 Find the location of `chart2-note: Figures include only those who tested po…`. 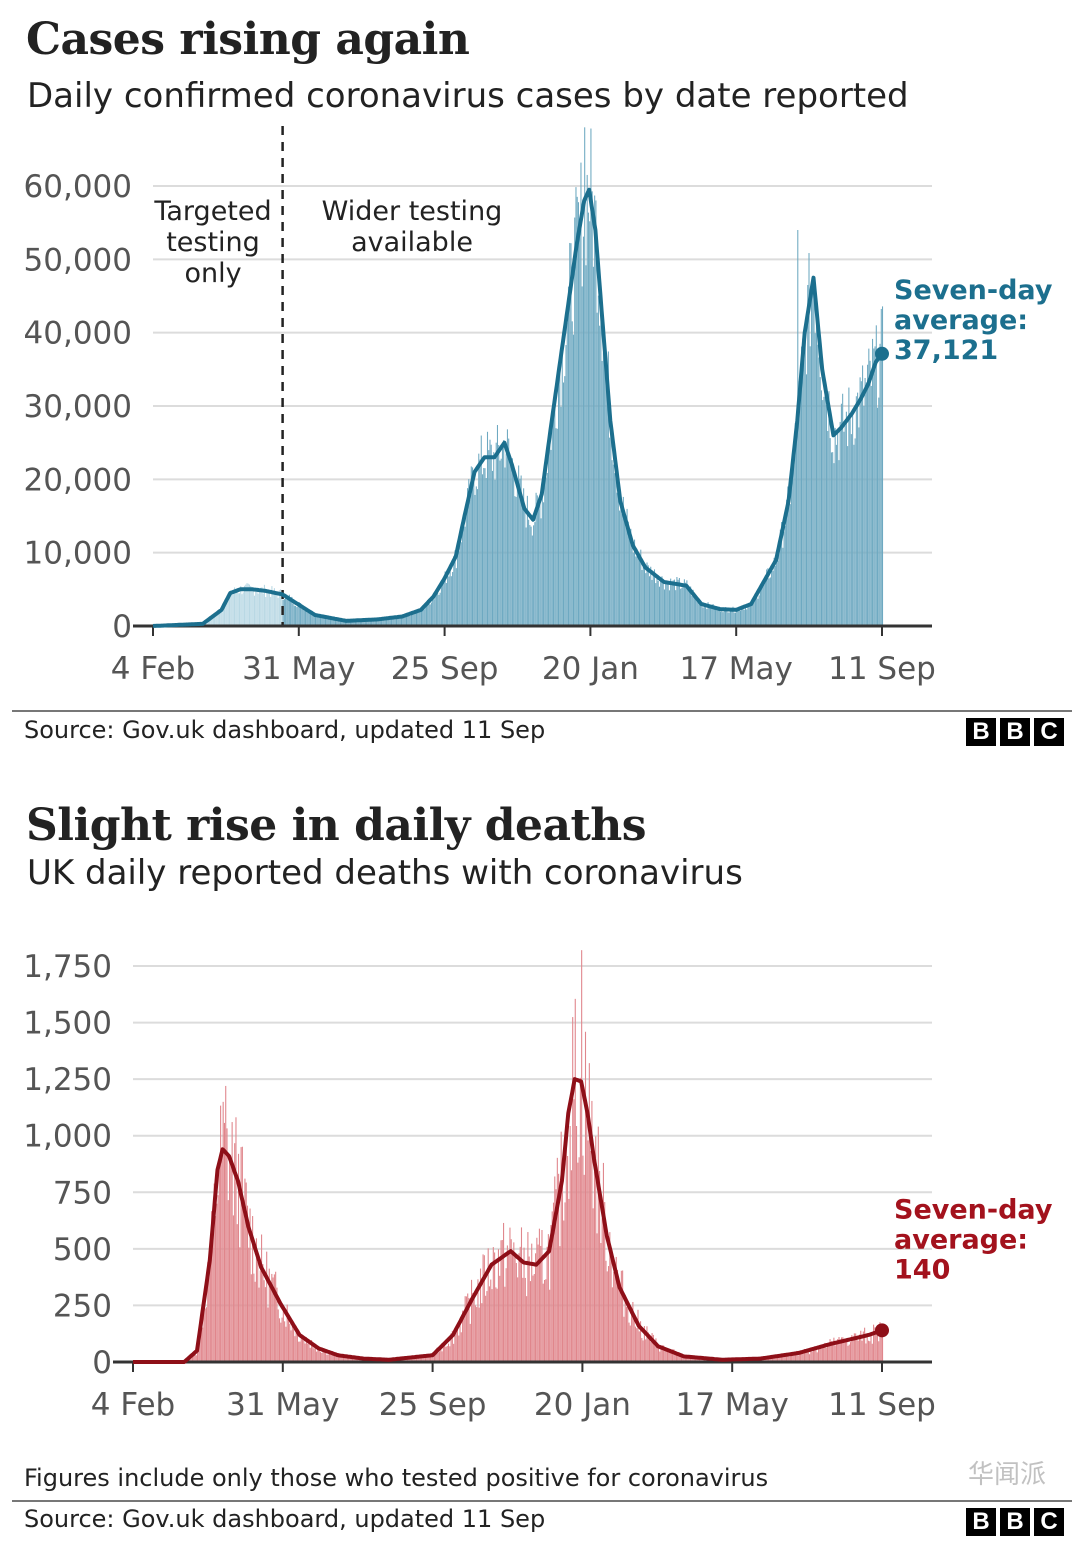

chart2-note: Figures include only those who tested po… is located at coordinates (396, 1478).